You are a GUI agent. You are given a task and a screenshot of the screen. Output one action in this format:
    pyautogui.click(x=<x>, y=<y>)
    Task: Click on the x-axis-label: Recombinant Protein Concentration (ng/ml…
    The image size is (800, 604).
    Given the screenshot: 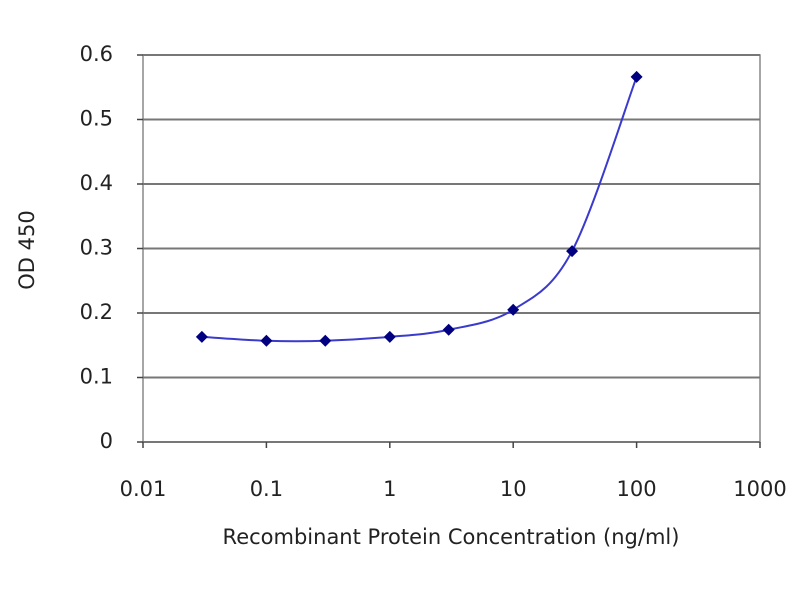 What is the action you would take?
    pyautogui.click(x=451, y=537)
    